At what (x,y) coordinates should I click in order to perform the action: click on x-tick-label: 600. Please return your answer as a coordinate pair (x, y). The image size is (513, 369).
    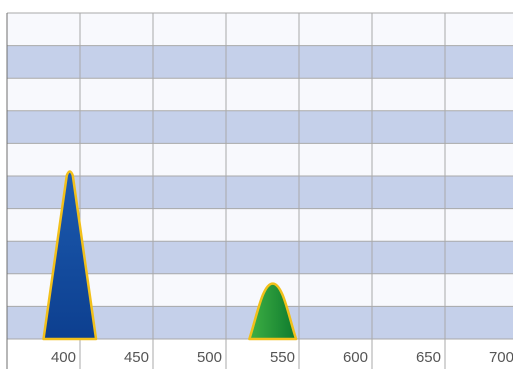
    Looking at the image, I should click on (355, 357).